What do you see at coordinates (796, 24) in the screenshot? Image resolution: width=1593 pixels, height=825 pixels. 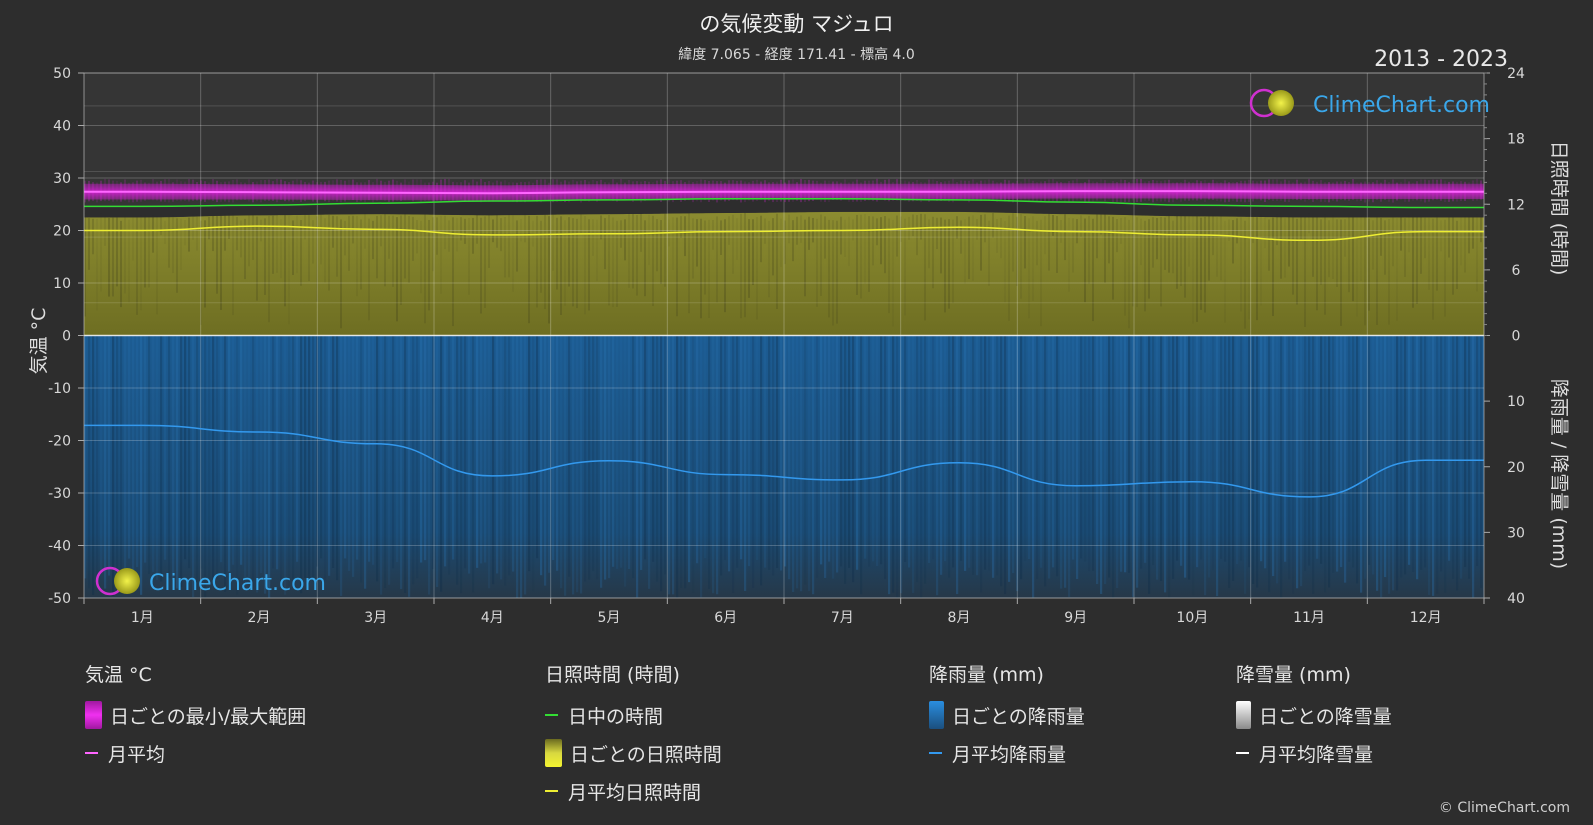 I see `chart-title: の気候変動 マジュロ` at bounding box center [796, 24].